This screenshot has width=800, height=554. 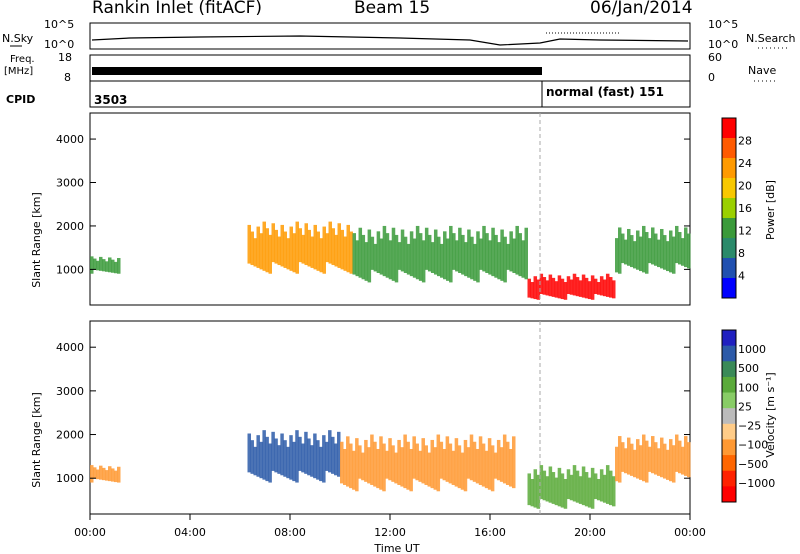 What do you see at coordinates (752, 349) in the screenshot?
I see `vel-cbar-tick: 1000` at bounding box center [752, 349].